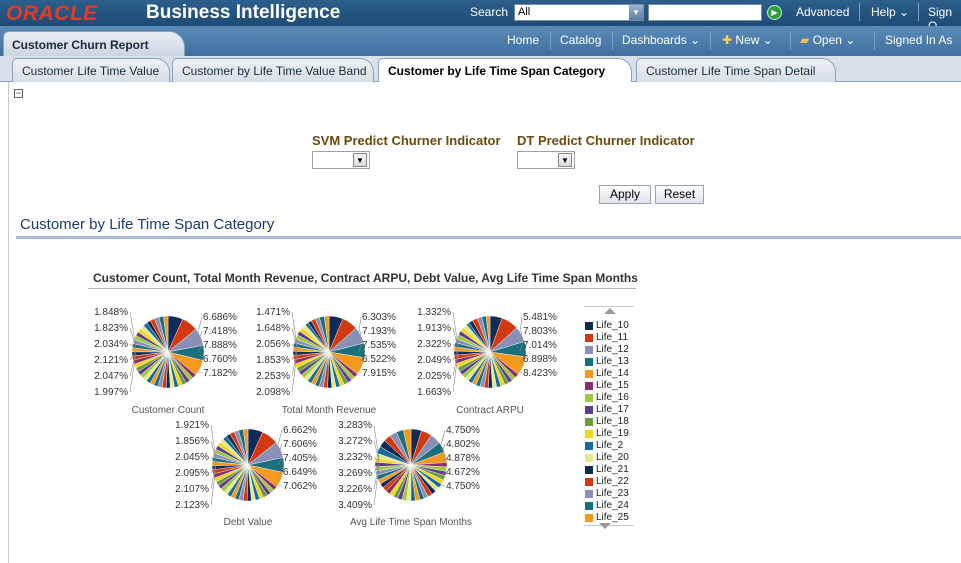 This screenshot has height=563, width=961. I want to click on search-go-icon: ▶, so click(774, 12).